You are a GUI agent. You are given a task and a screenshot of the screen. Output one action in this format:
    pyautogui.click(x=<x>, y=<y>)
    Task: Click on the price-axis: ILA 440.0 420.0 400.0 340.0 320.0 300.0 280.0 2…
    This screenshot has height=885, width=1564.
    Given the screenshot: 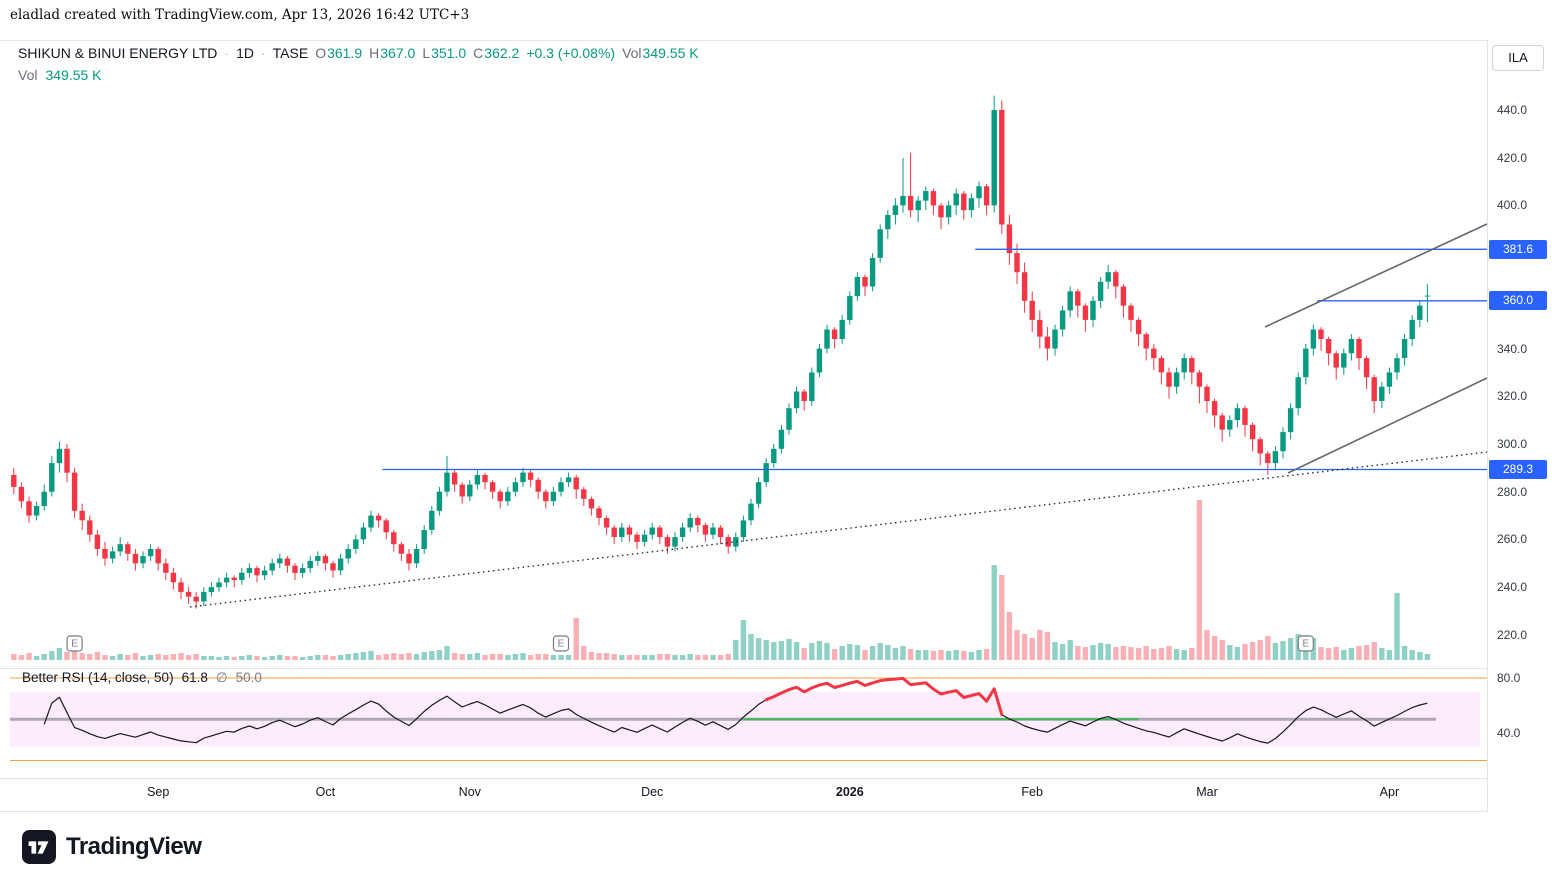 What is the action you would take?
    pyautogui.click(x=1525, y=426)
    